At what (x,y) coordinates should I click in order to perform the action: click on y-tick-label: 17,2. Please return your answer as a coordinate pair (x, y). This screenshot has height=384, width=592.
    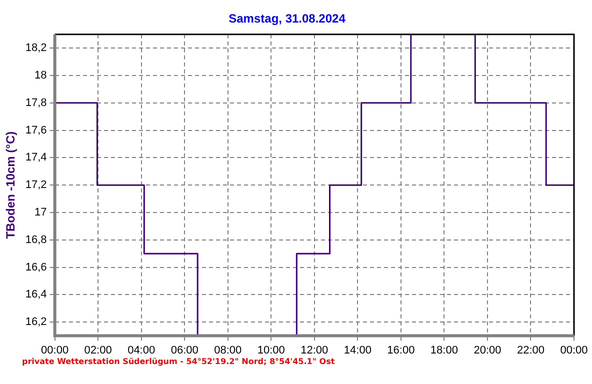
    Looking at the image, I should click on (36, 185).